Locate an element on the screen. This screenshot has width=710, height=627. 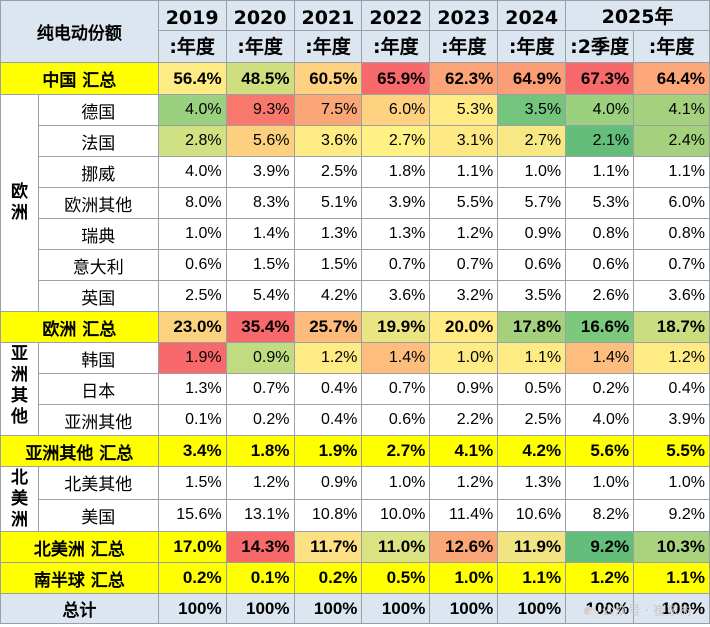
value-cell: 3.4% is located at coordinates (192, 451).